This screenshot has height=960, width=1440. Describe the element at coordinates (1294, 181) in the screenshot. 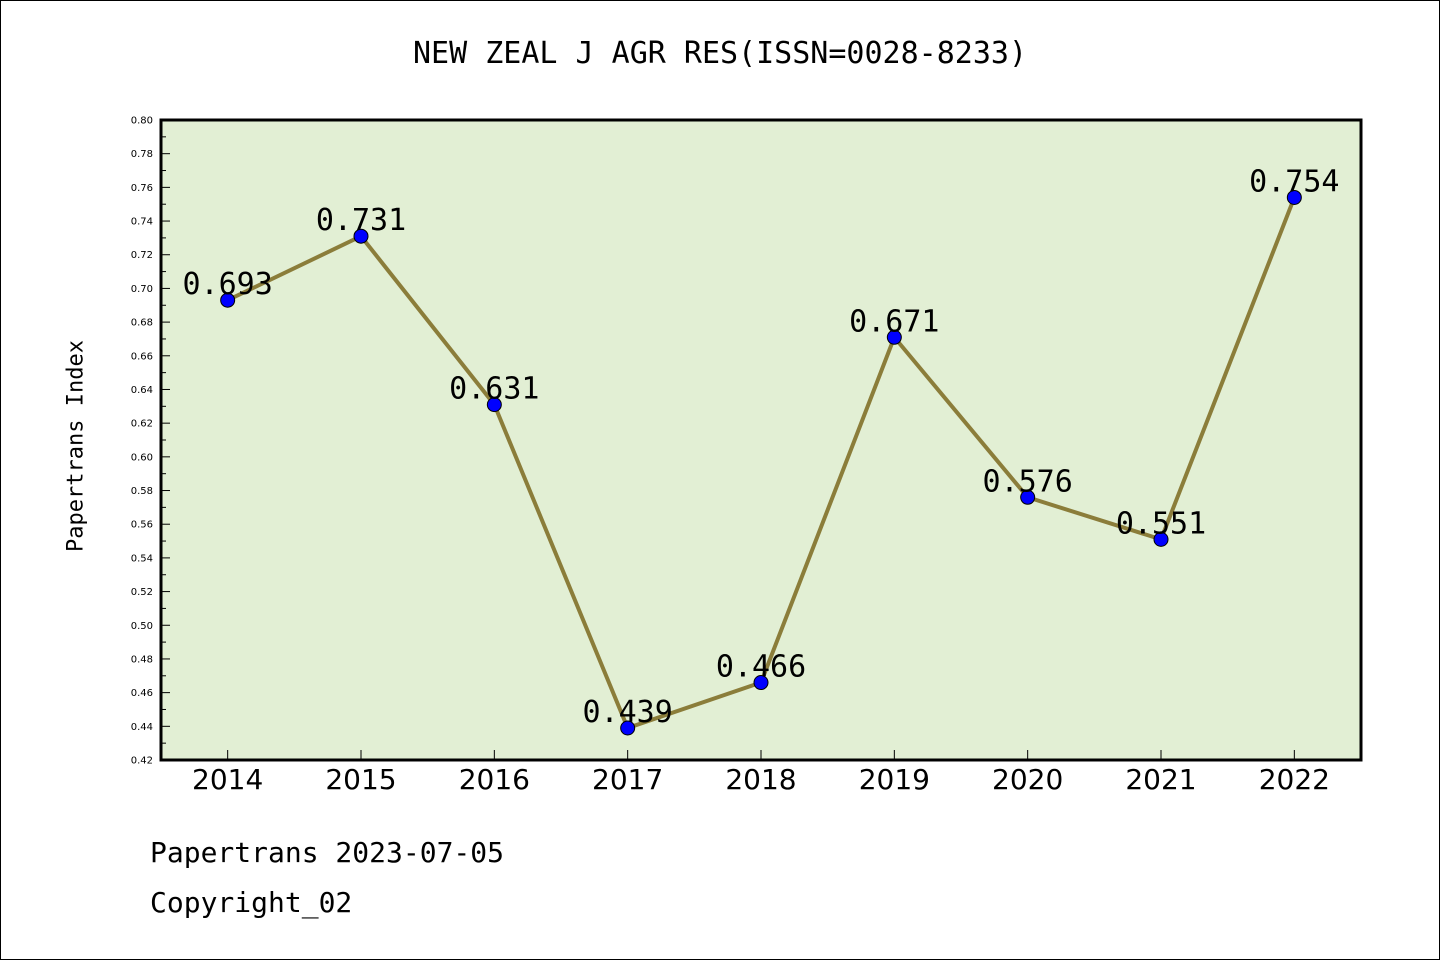

I see `data-label: 0.754` at that location.